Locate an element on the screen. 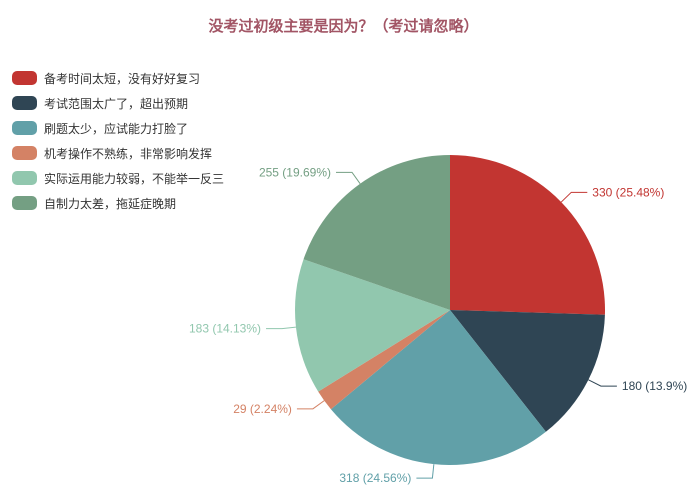 The height and width of the screenshot is (500, 687). legend-item-label: 刷题太少，应试能力打脸了 is located at coordinates (116, 128).